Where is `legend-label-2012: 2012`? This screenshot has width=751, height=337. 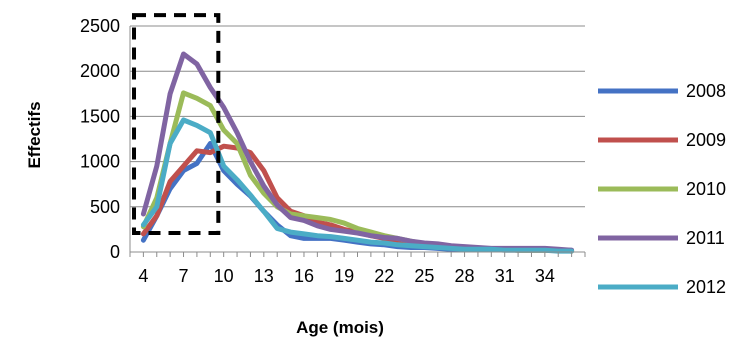
legend-label-2012: 2012 is located at coordinates (706, 287).